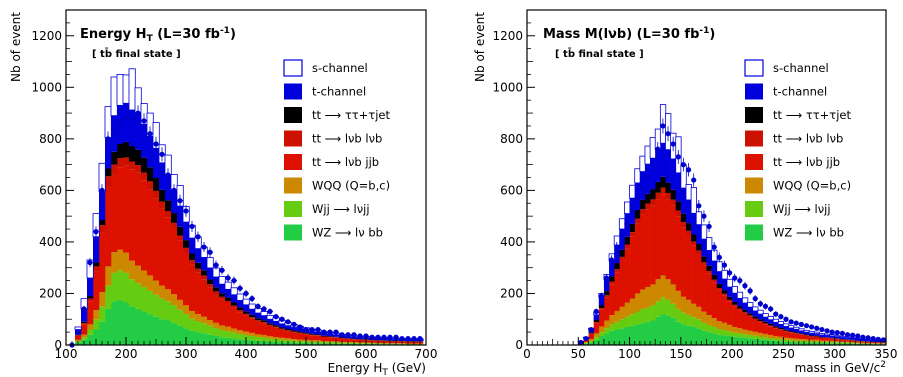 The width and height of the screenshot is (903, 377). Describe the element at coordinates (812, 186) in the screenshot. I see `mass-legend-label-5: WQQ (Q=b,c)` at that location.